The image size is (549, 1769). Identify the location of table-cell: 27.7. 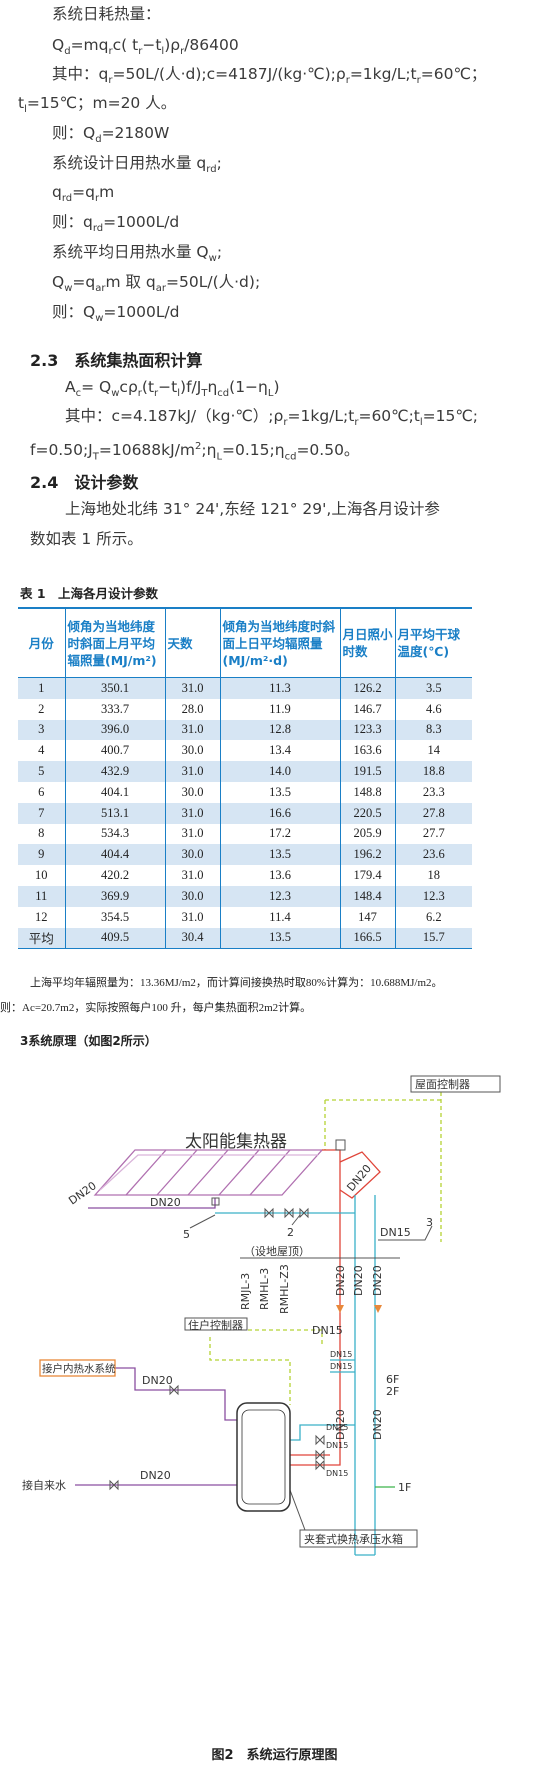
(433, 834).